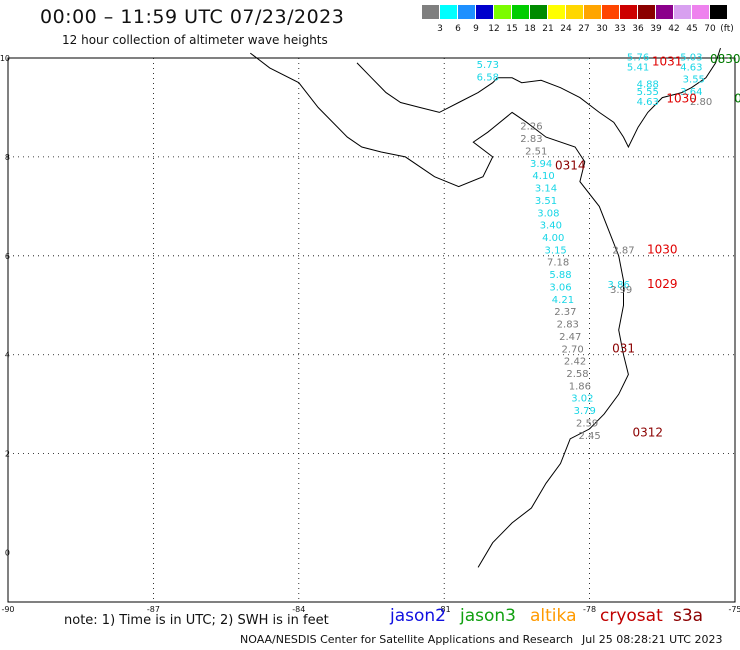  Describe the element at coordinates (656, 29) in the screenshot. I see `colorbar-label: 39` at that location.